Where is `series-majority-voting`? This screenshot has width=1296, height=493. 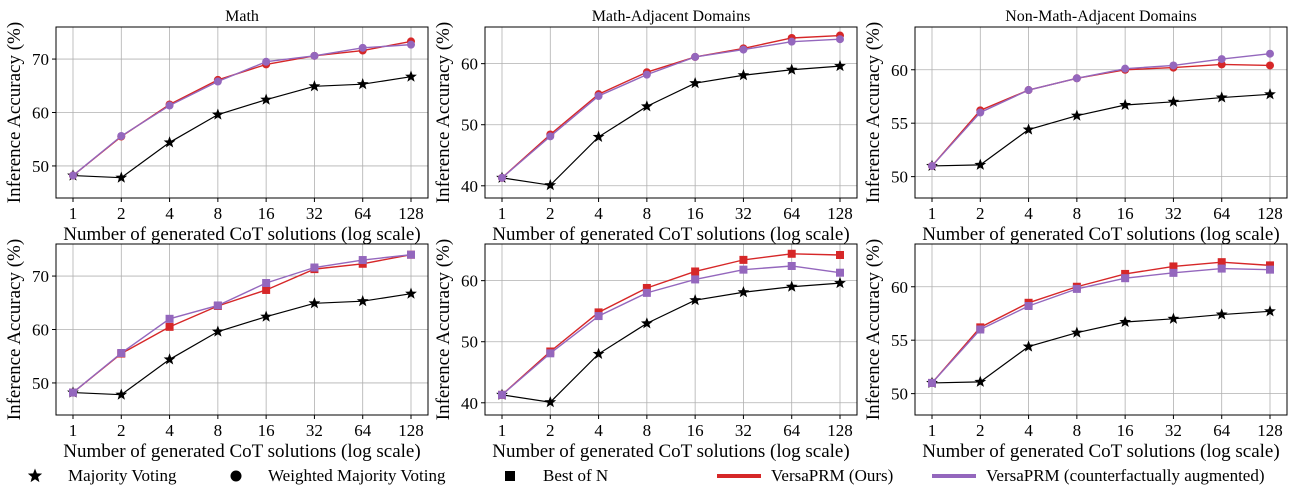
series-majority-voting is located at coordinates (671, 125).